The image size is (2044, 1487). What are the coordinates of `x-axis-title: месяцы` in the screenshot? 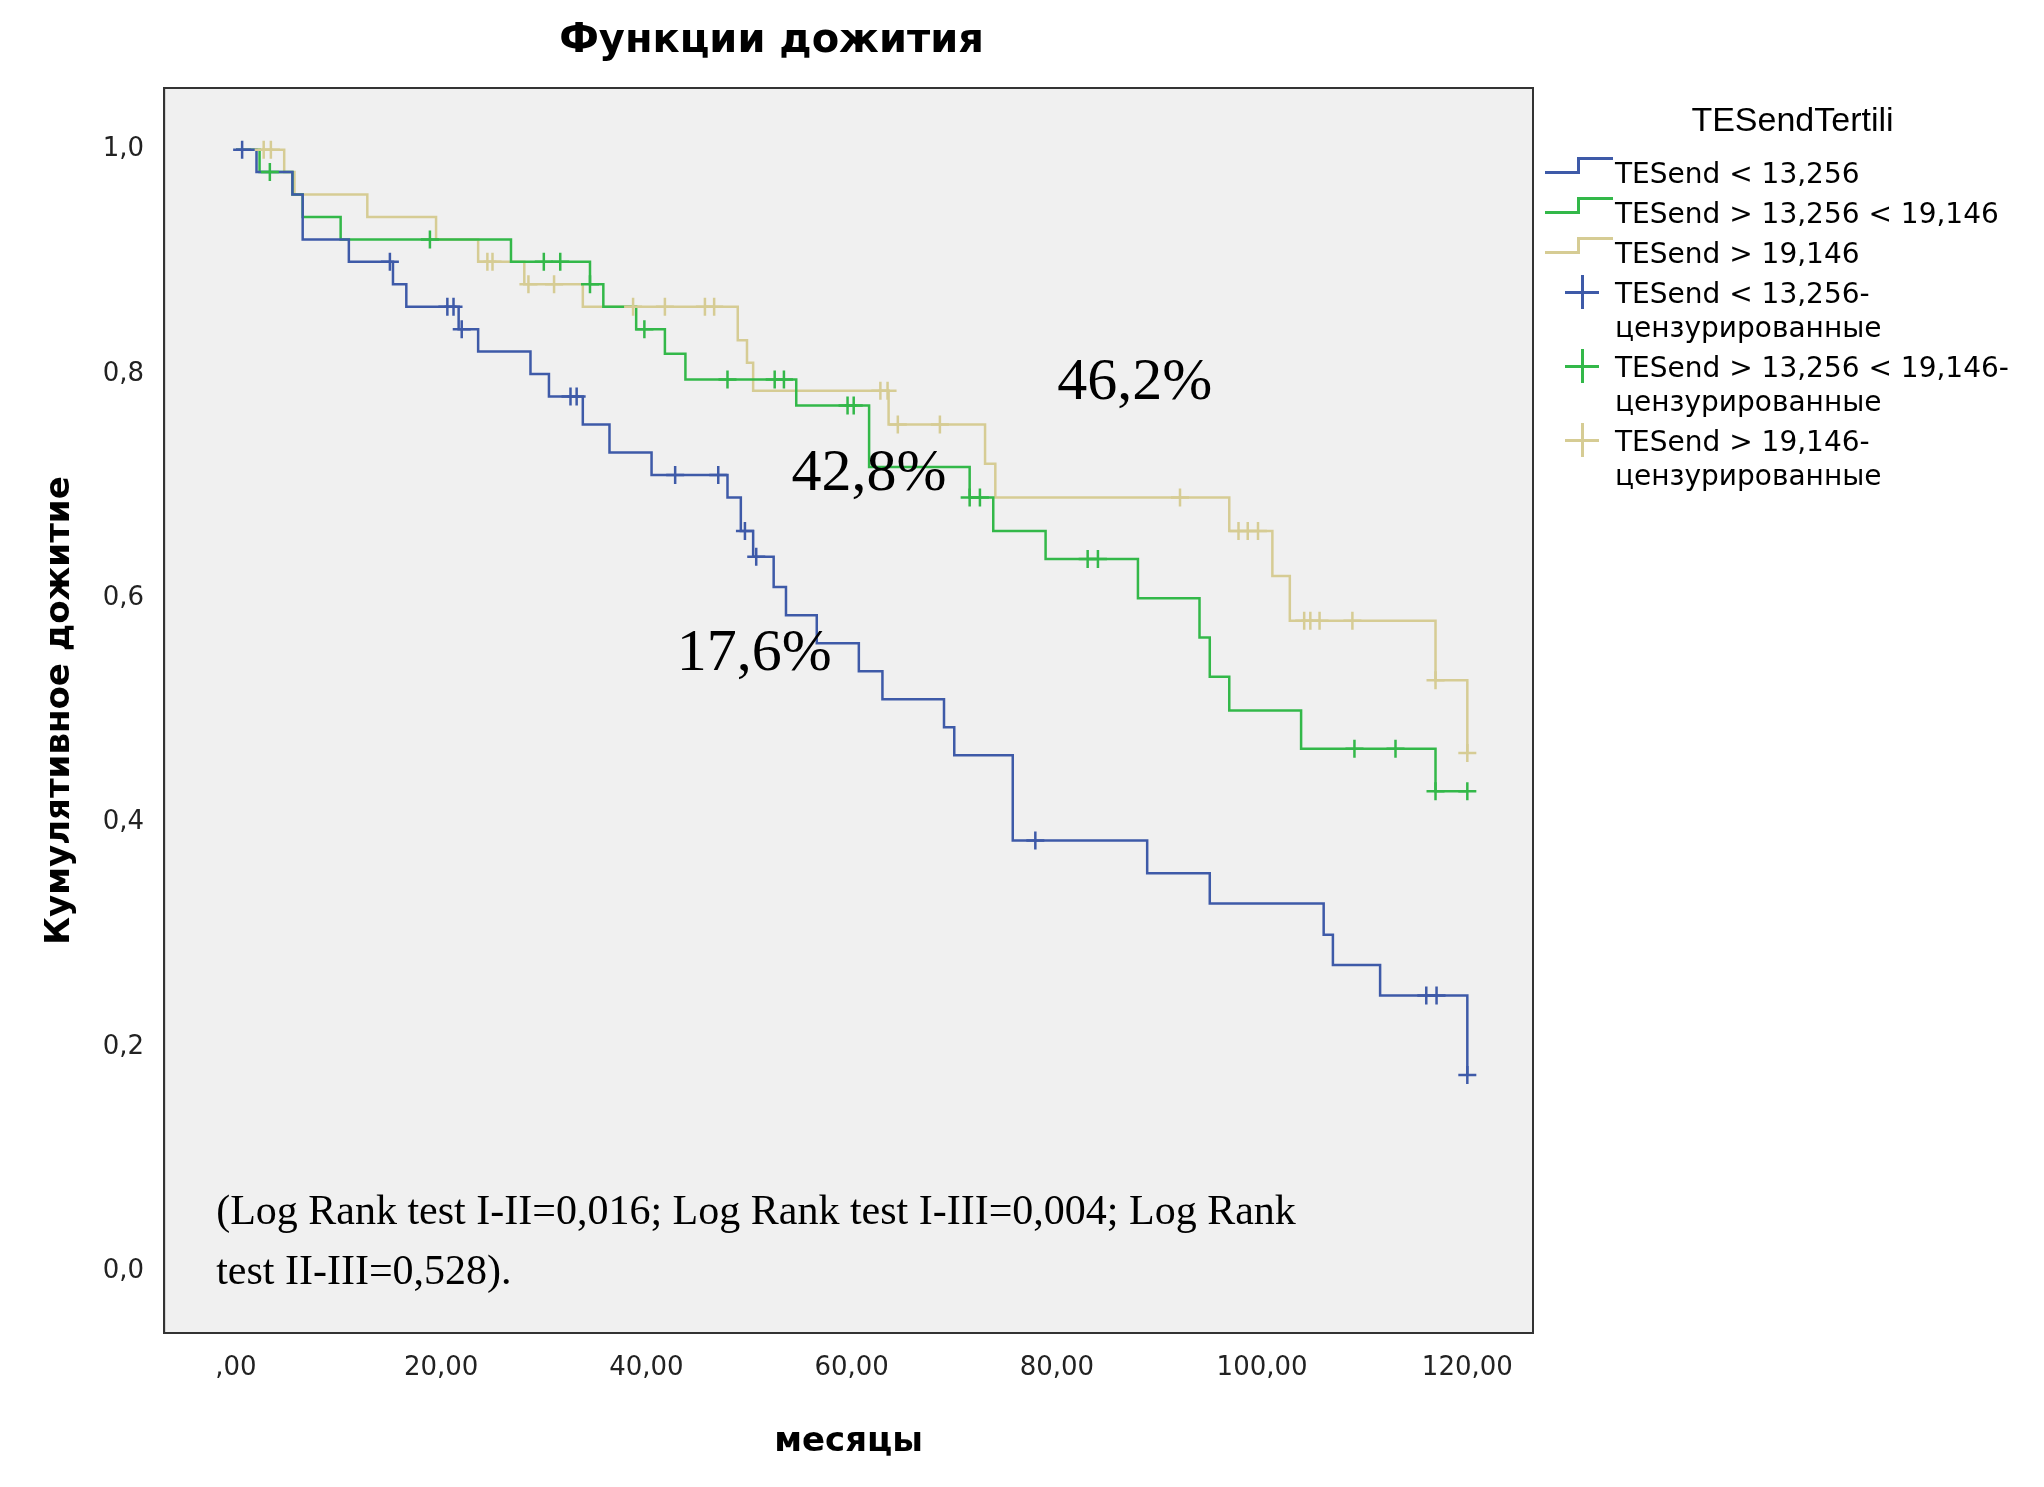 It's located at (848, 1439).